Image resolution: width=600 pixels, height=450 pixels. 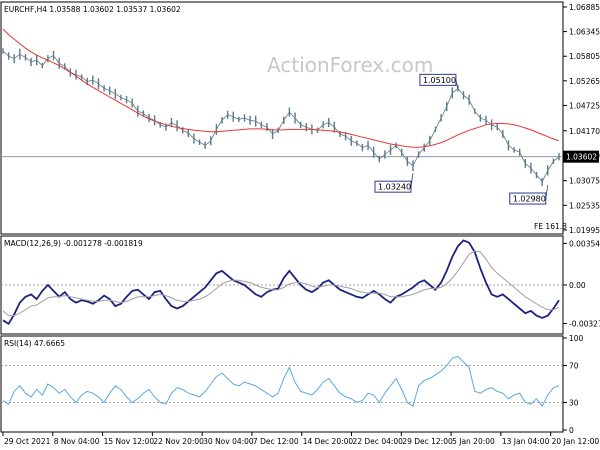 I want to click on current-price-box, so click(x=581, y=156).